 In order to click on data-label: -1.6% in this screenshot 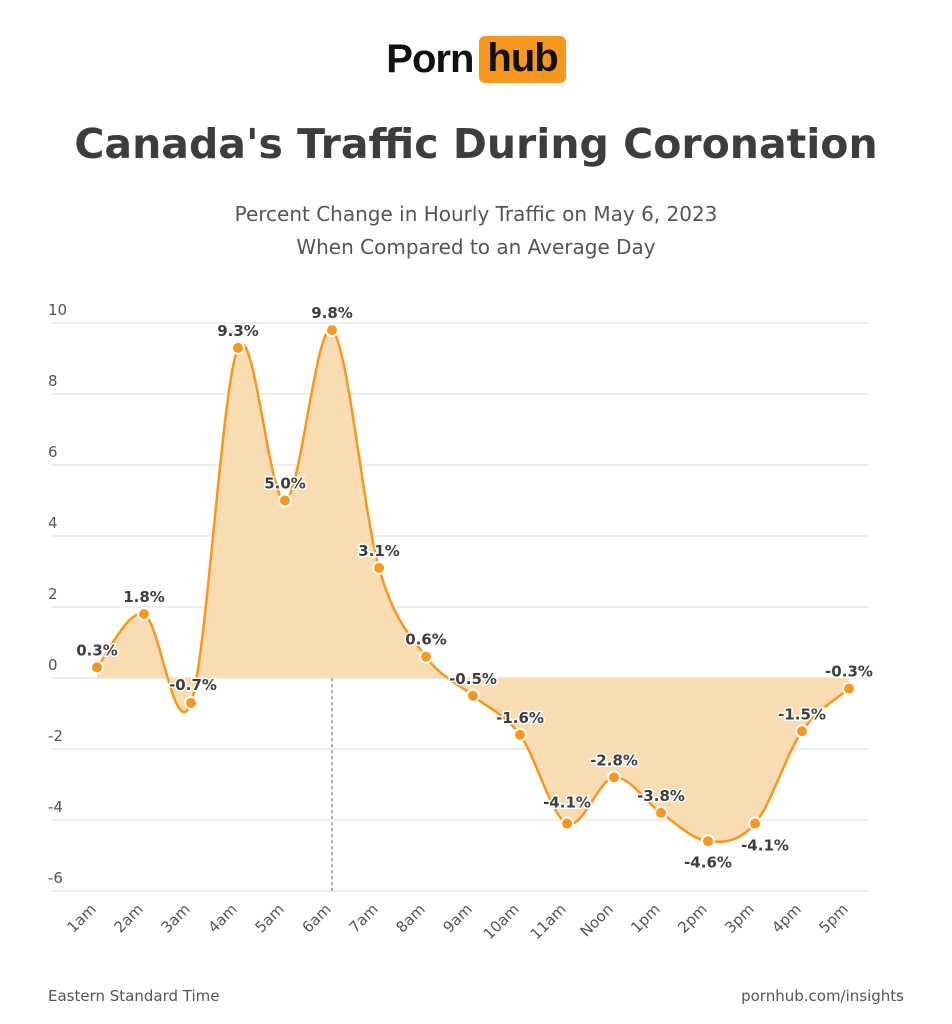, I will do `click(520, 718)`.